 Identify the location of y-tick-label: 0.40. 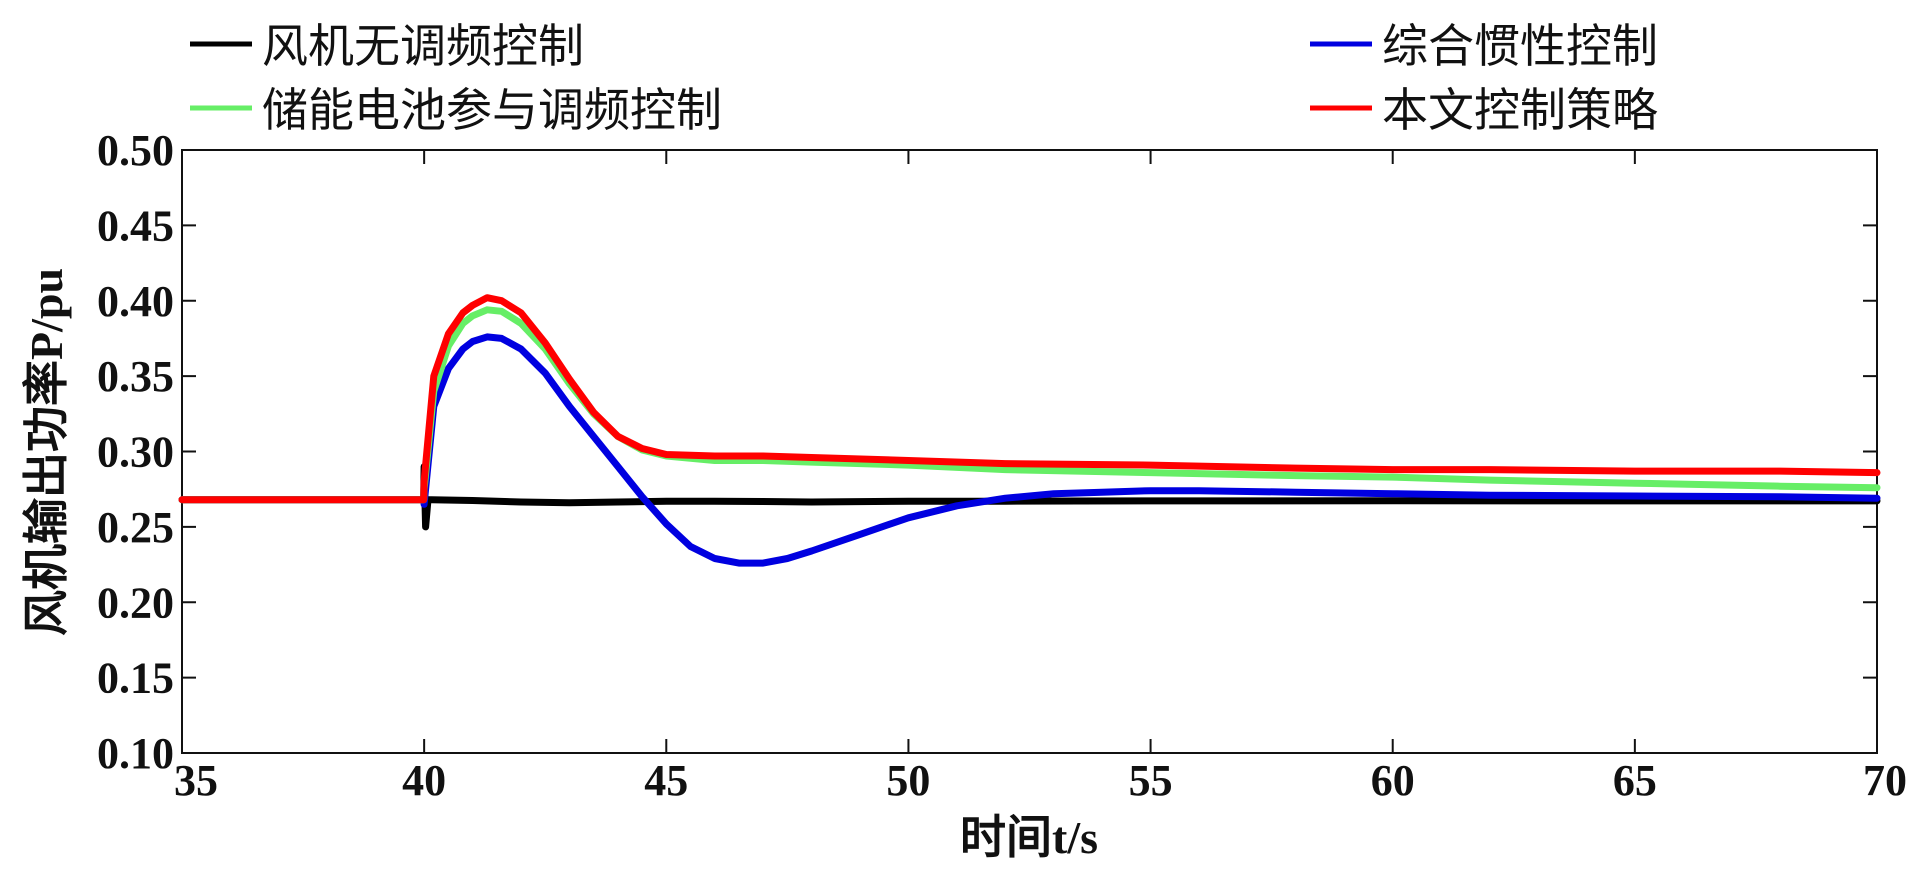
(135, 301).